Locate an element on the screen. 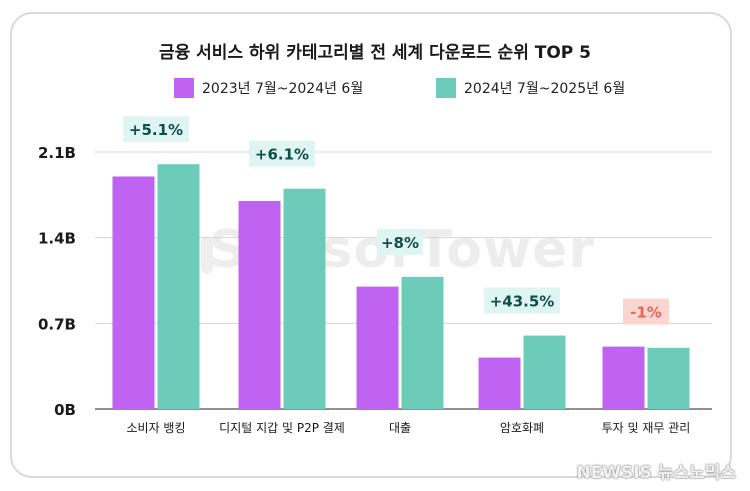  x-tick-label: 투자 및 재무 관리 is located at coordinates (646, 428).